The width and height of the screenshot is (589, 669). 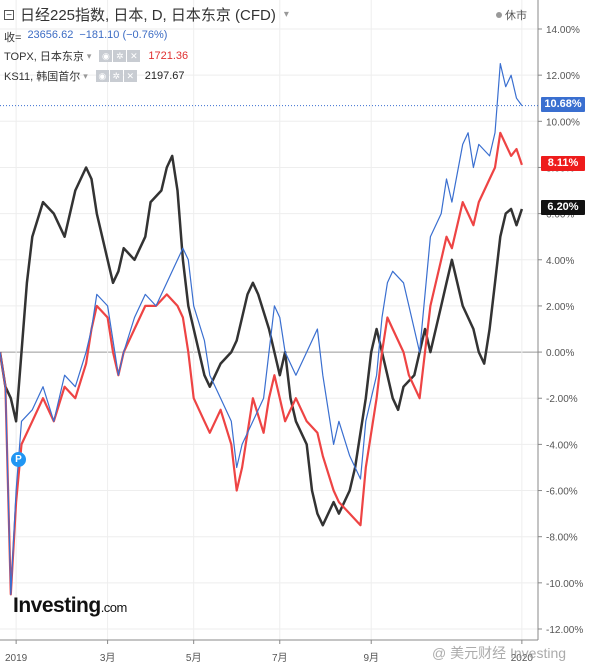 I want to click on x-tick-label: 5月, so click(x=194, y=658).